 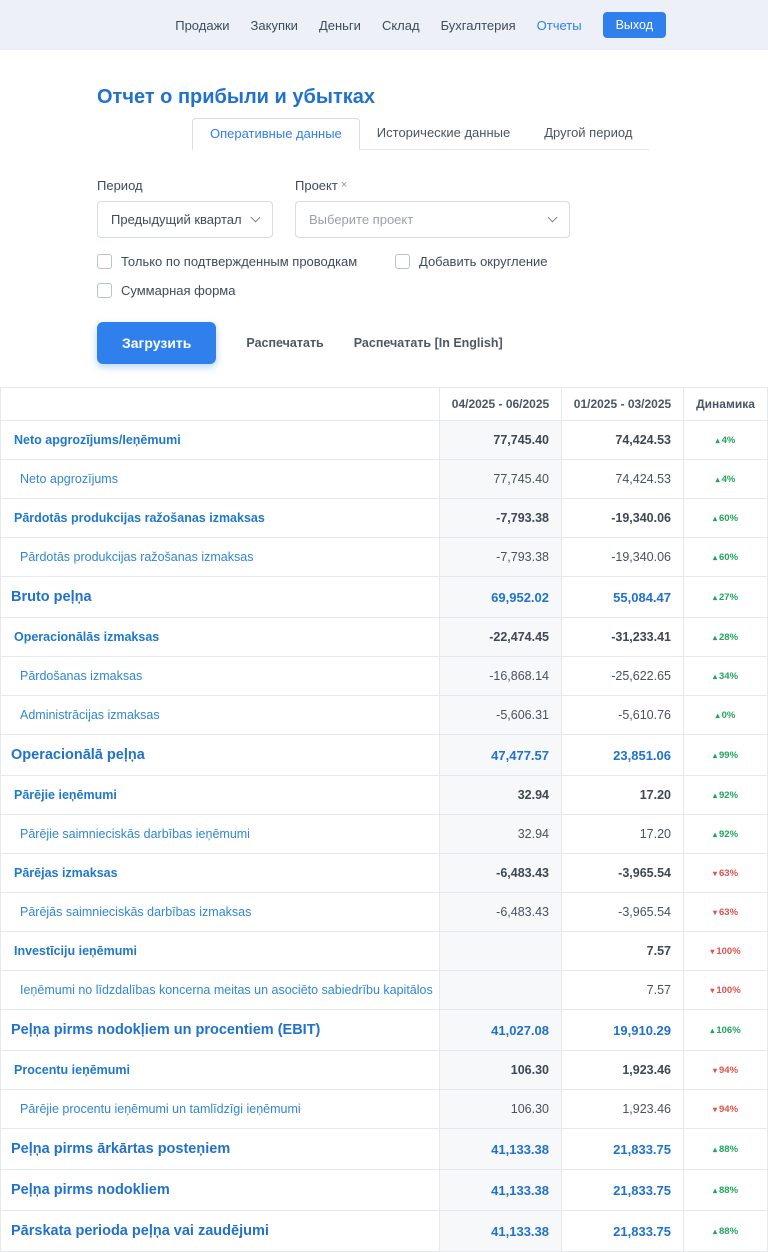 I want to click on value-period-1: 77,745.40, so click(x=500, y=440).